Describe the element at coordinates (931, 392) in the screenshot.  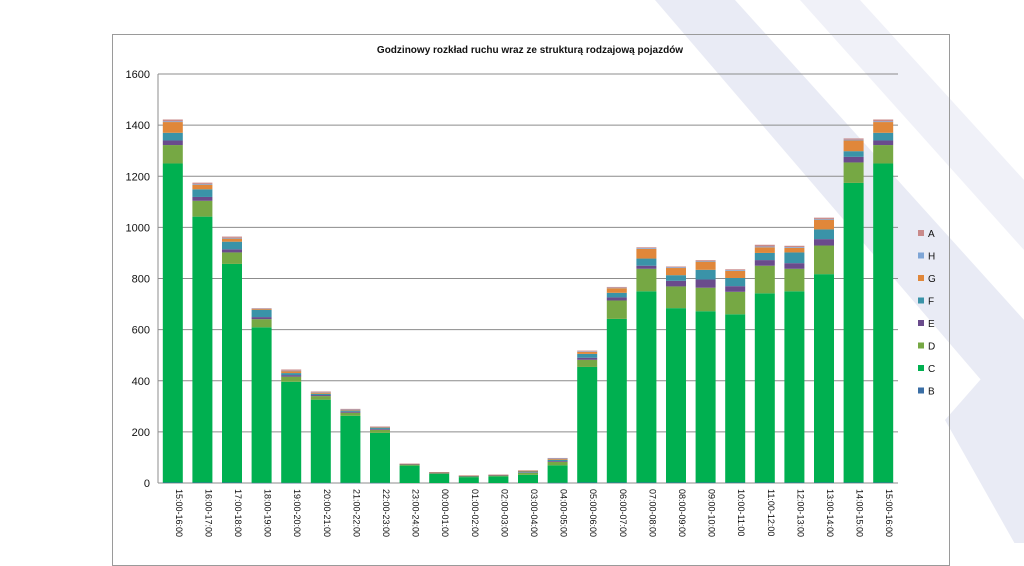
I see `legend-label-b: B` at that location.